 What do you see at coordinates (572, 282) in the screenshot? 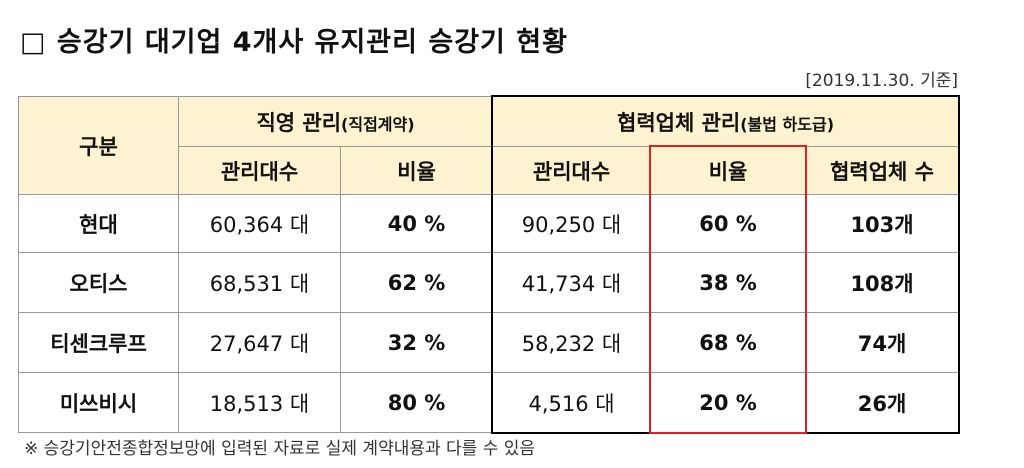
I see `table-cell: 41,734 대` at bounding box center [572, 282].